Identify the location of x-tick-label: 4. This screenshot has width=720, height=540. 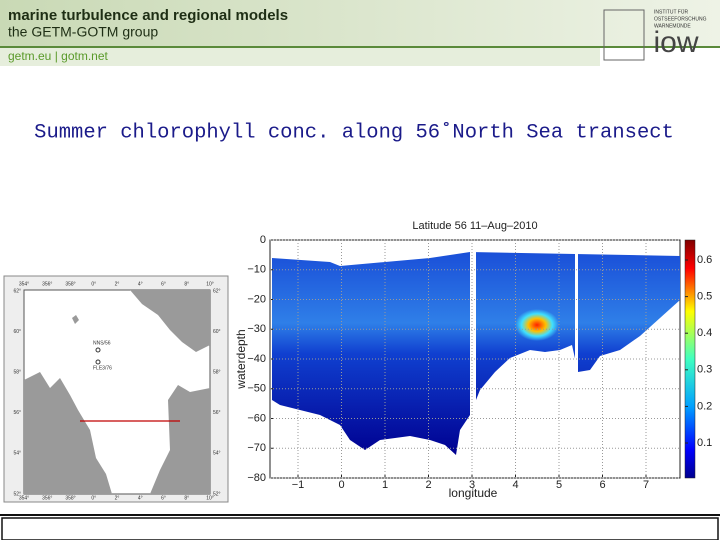
(515, 485).